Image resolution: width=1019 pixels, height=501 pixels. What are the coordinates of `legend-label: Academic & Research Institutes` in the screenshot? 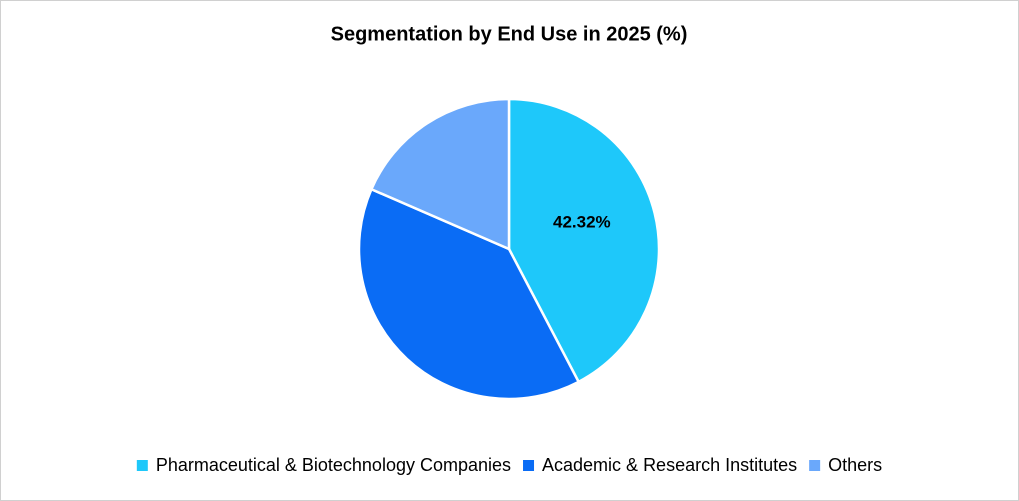 It's located at (669, 465).